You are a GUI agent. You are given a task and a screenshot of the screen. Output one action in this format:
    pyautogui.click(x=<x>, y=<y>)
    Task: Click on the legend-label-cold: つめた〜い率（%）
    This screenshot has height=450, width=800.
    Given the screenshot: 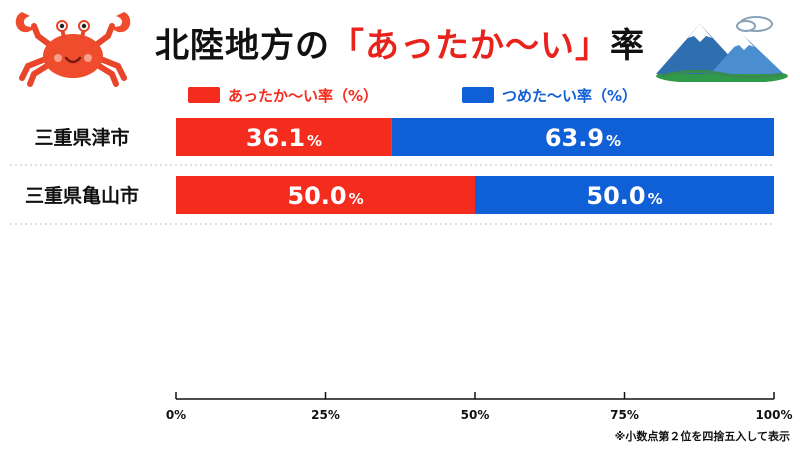 What is the action you would take?
    pyautogui.click(x=570, y=95)
    